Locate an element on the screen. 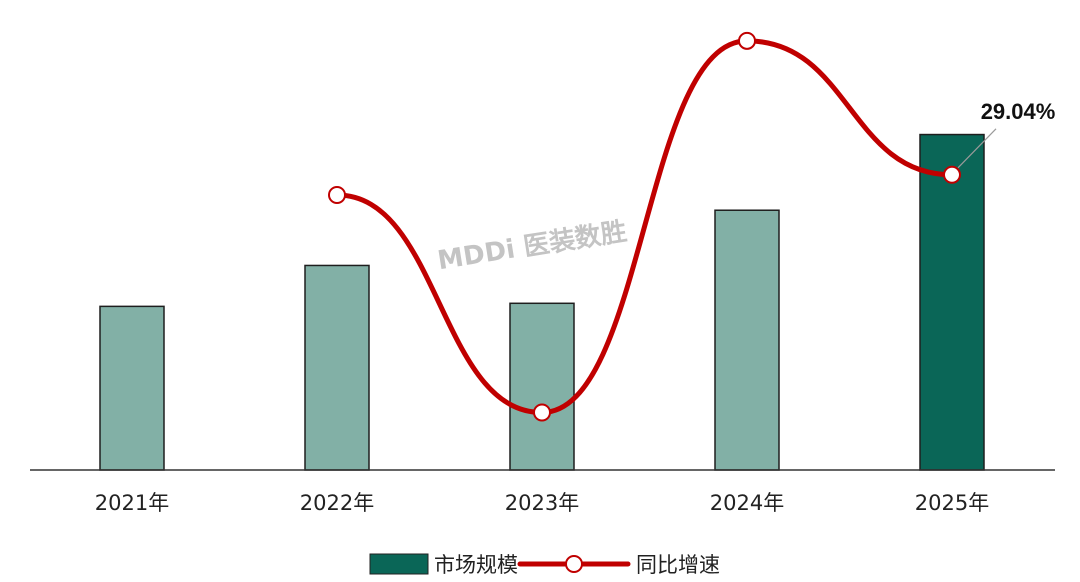 The width and height of the screenshot is (1080, 582). legend-swatch-market-size is located at coordinates (399, 564).